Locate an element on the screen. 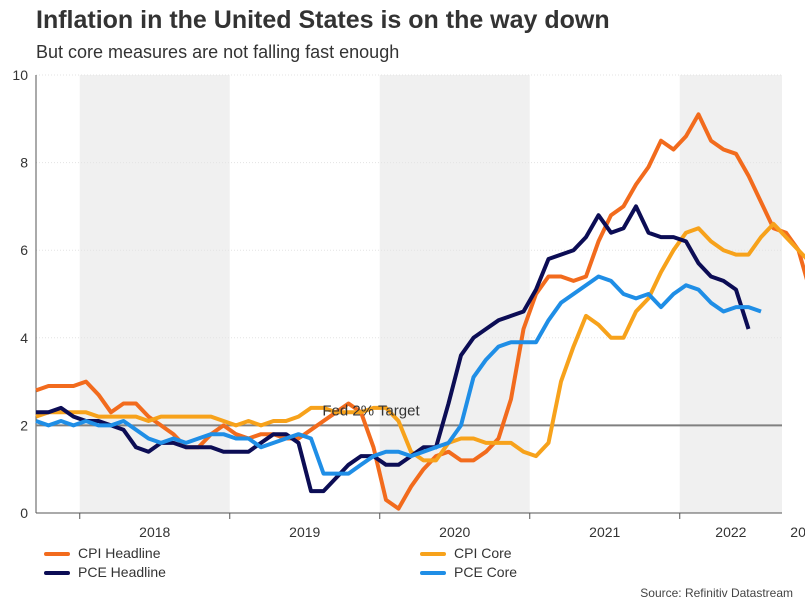 The image size is (805, 604). x-tick-label: 2019 is located at coordinates (304, 532).